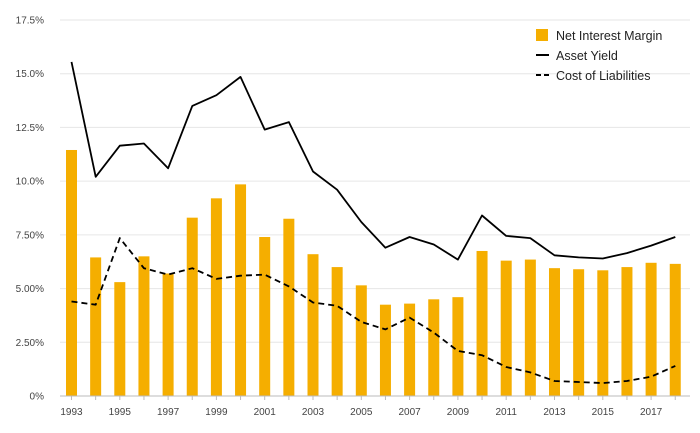 The image size is (700, 433). Describe the element at coordinates (30, 209) in the screenshot. I see `y-axis-ticks: 0% 2.50% 5.00% 7.50% 10.0% 12.5% 15.0% 17.5%` at that location.